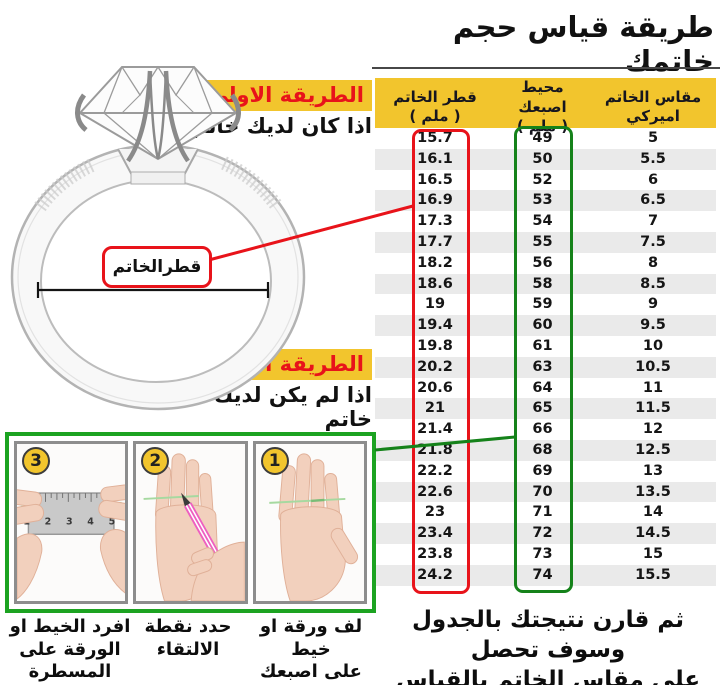 The image size is (720, 685). I want to click on cell-circumference: 70, so click(542, 491).